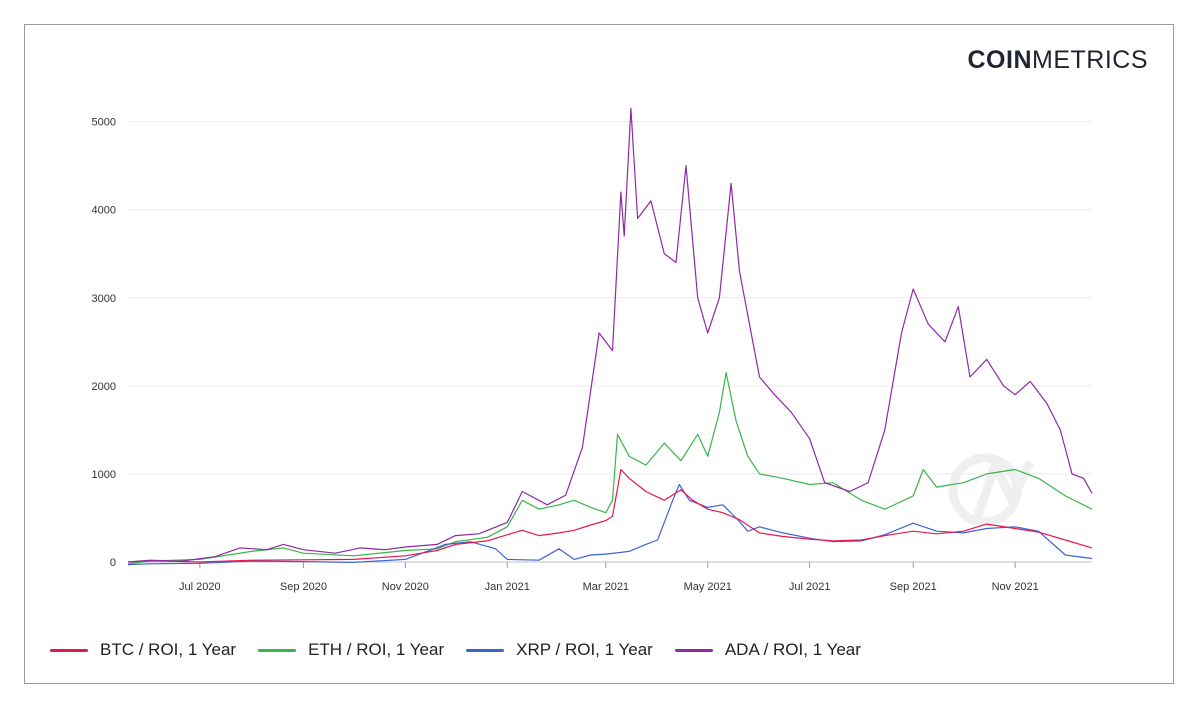 The width and height of the screenshot is (1200, 709). I want to click on x-tick-label: Jul 2021, so click(810, 587).